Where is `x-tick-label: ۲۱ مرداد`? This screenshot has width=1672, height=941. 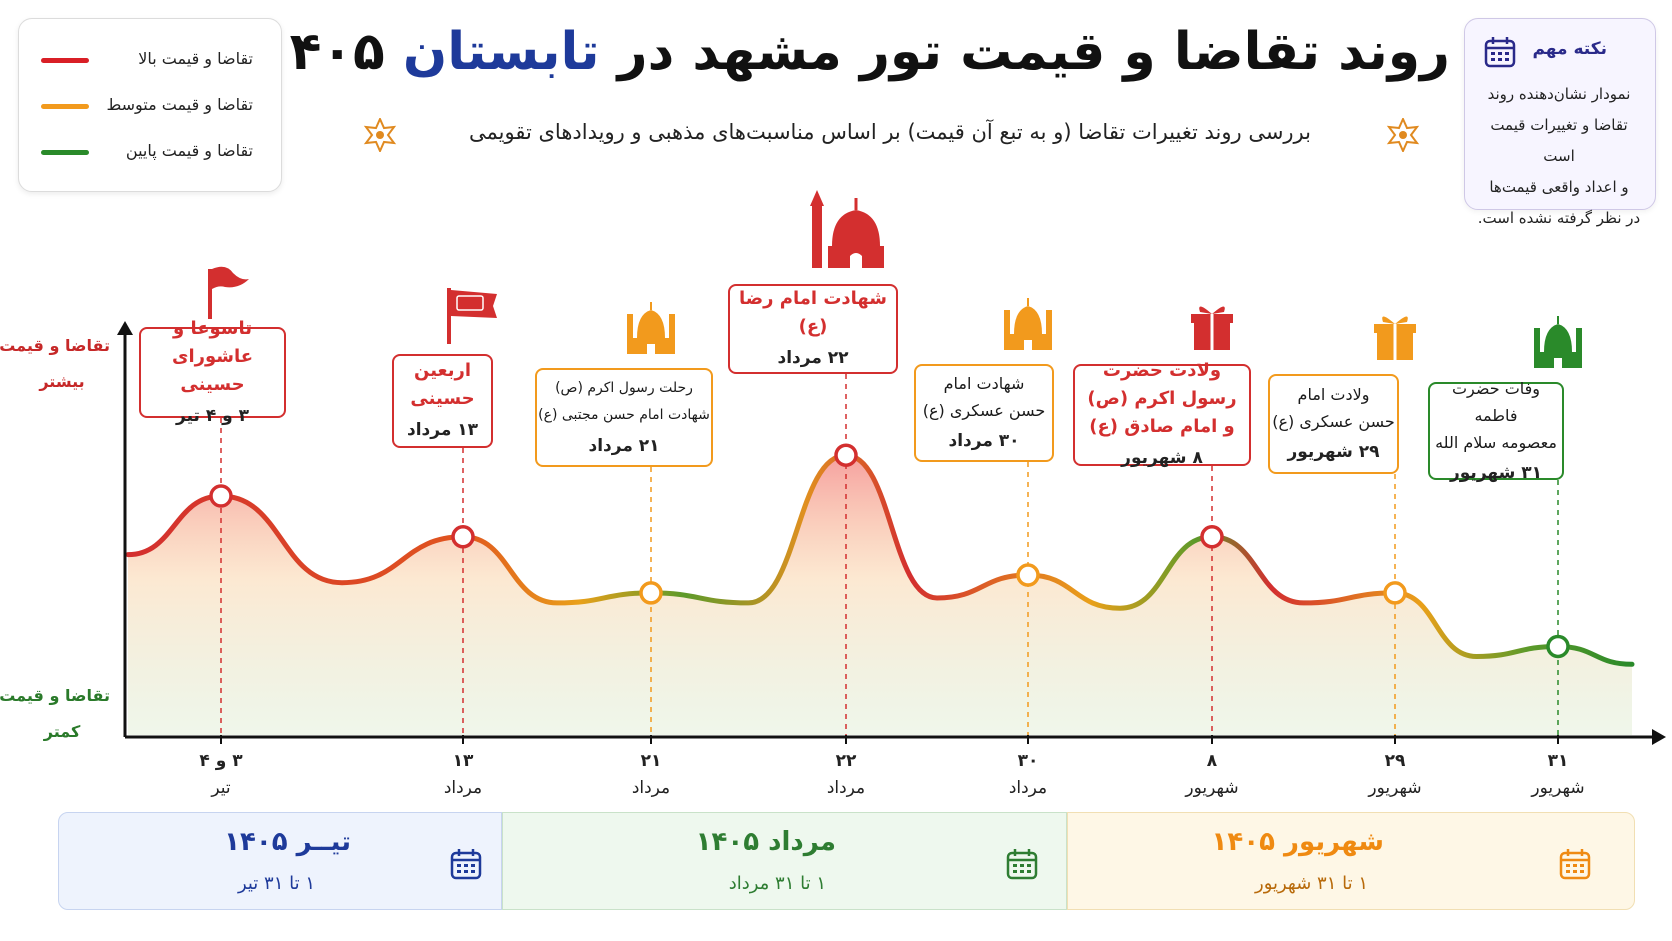
x-tick-label: ۲۱ مرداد is located at coordinates (651, 775).